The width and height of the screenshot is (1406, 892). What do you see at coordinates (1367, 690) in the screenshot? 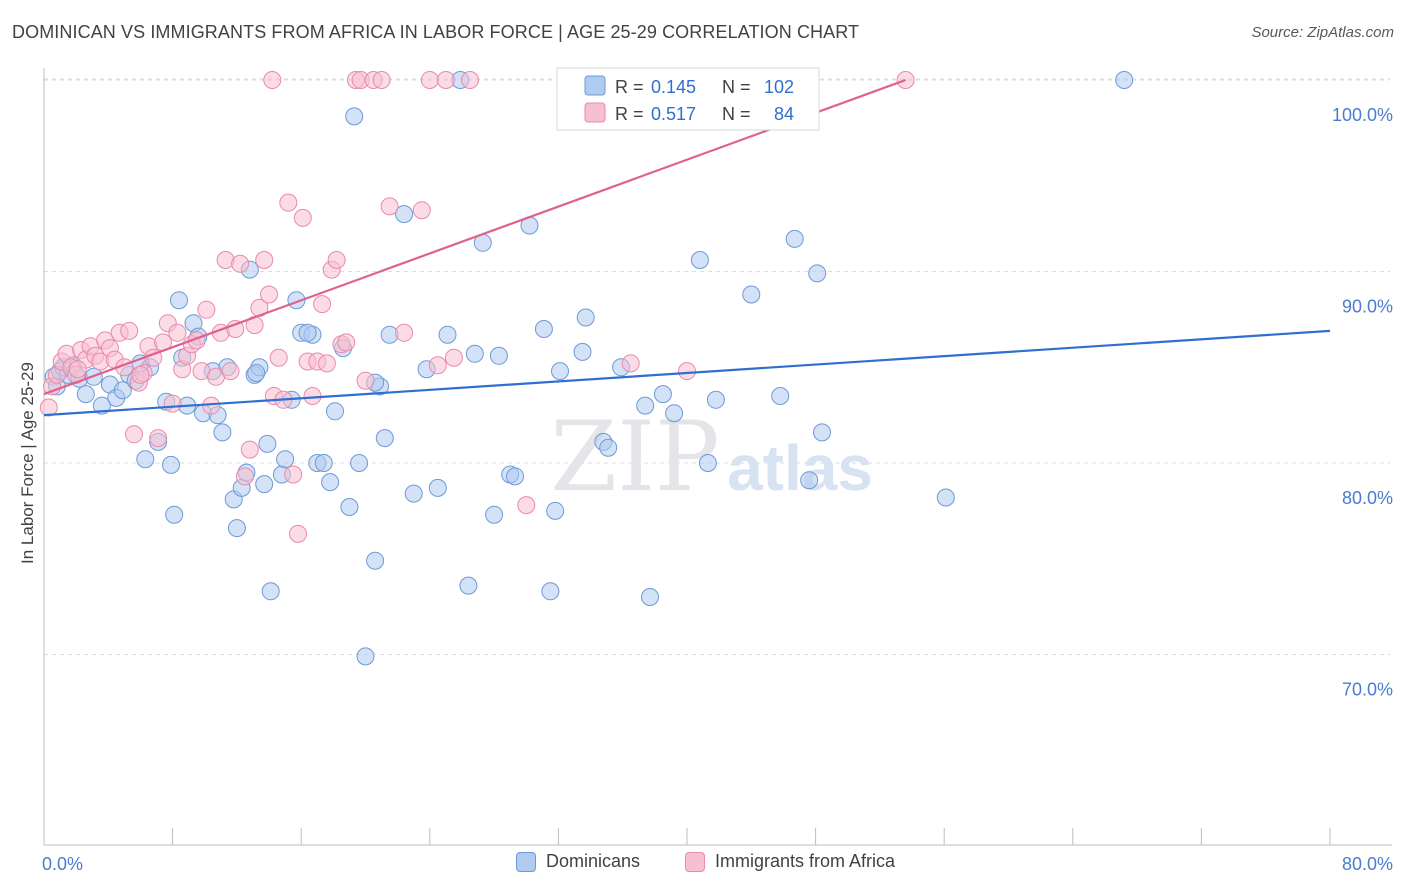
I see `y-tick-label: 70.0%` at bounding box center [1367, 690].